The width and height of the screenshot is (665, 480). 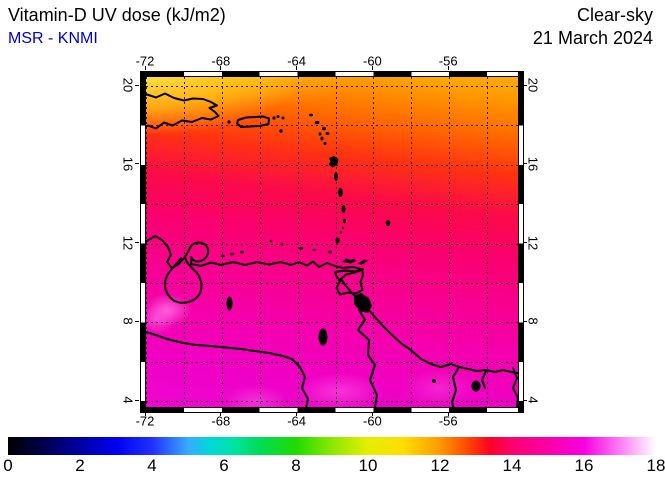 I want to click on lon-tick-label-bottom: -60, so click(x=372, y=421).